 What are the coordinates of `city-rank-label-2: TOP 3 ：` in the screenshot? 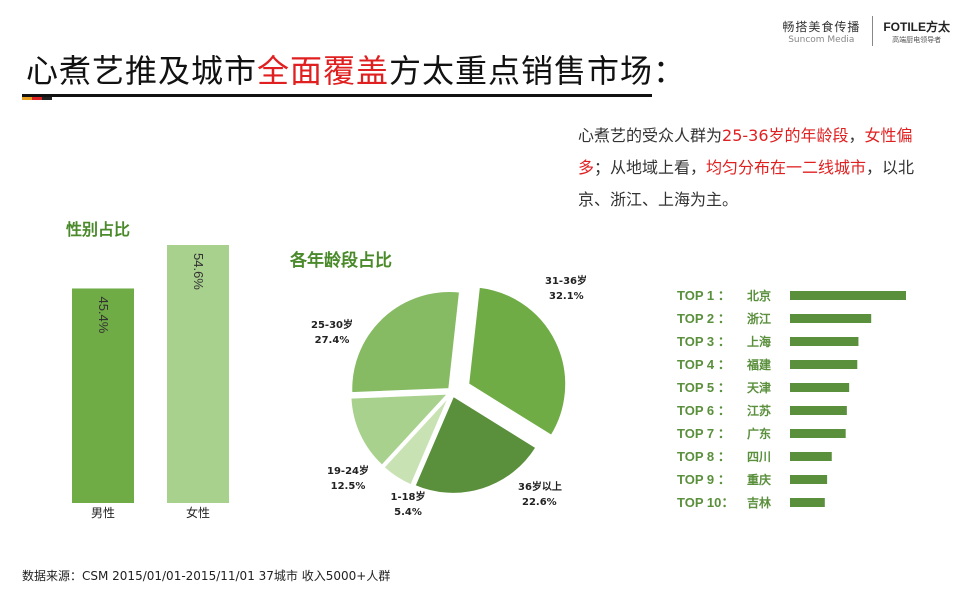 It's located at (704, 341).